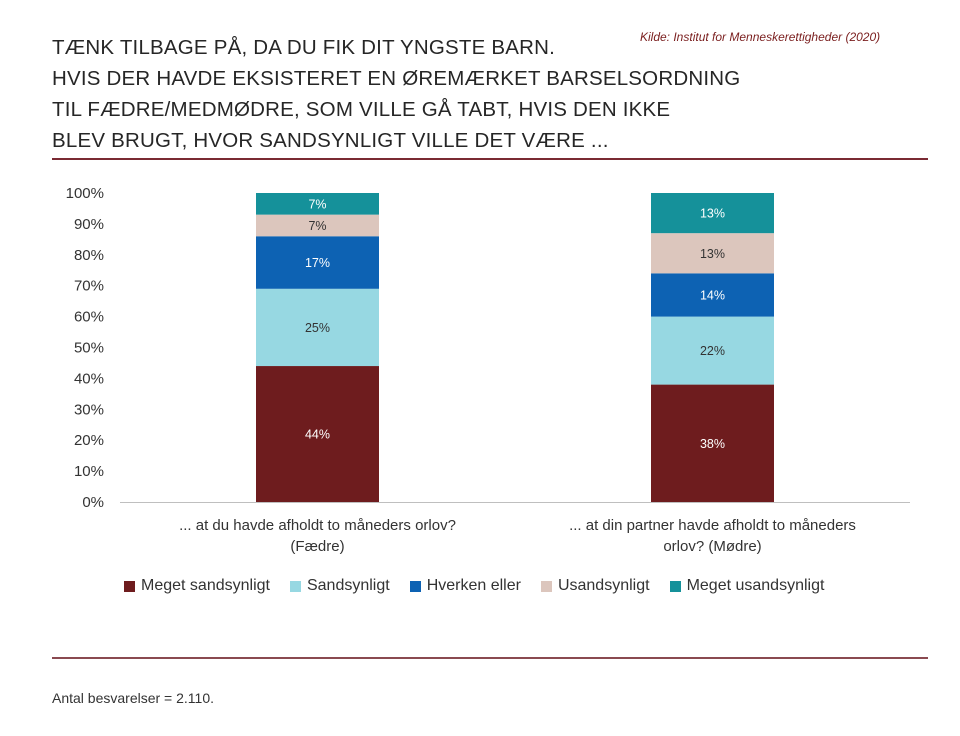 The width and height of the screenshot is (960, 736). What do you see at coordinates (490, 658) in the screenshot?
I see `footer-divider` at bounding box center [490, 658].